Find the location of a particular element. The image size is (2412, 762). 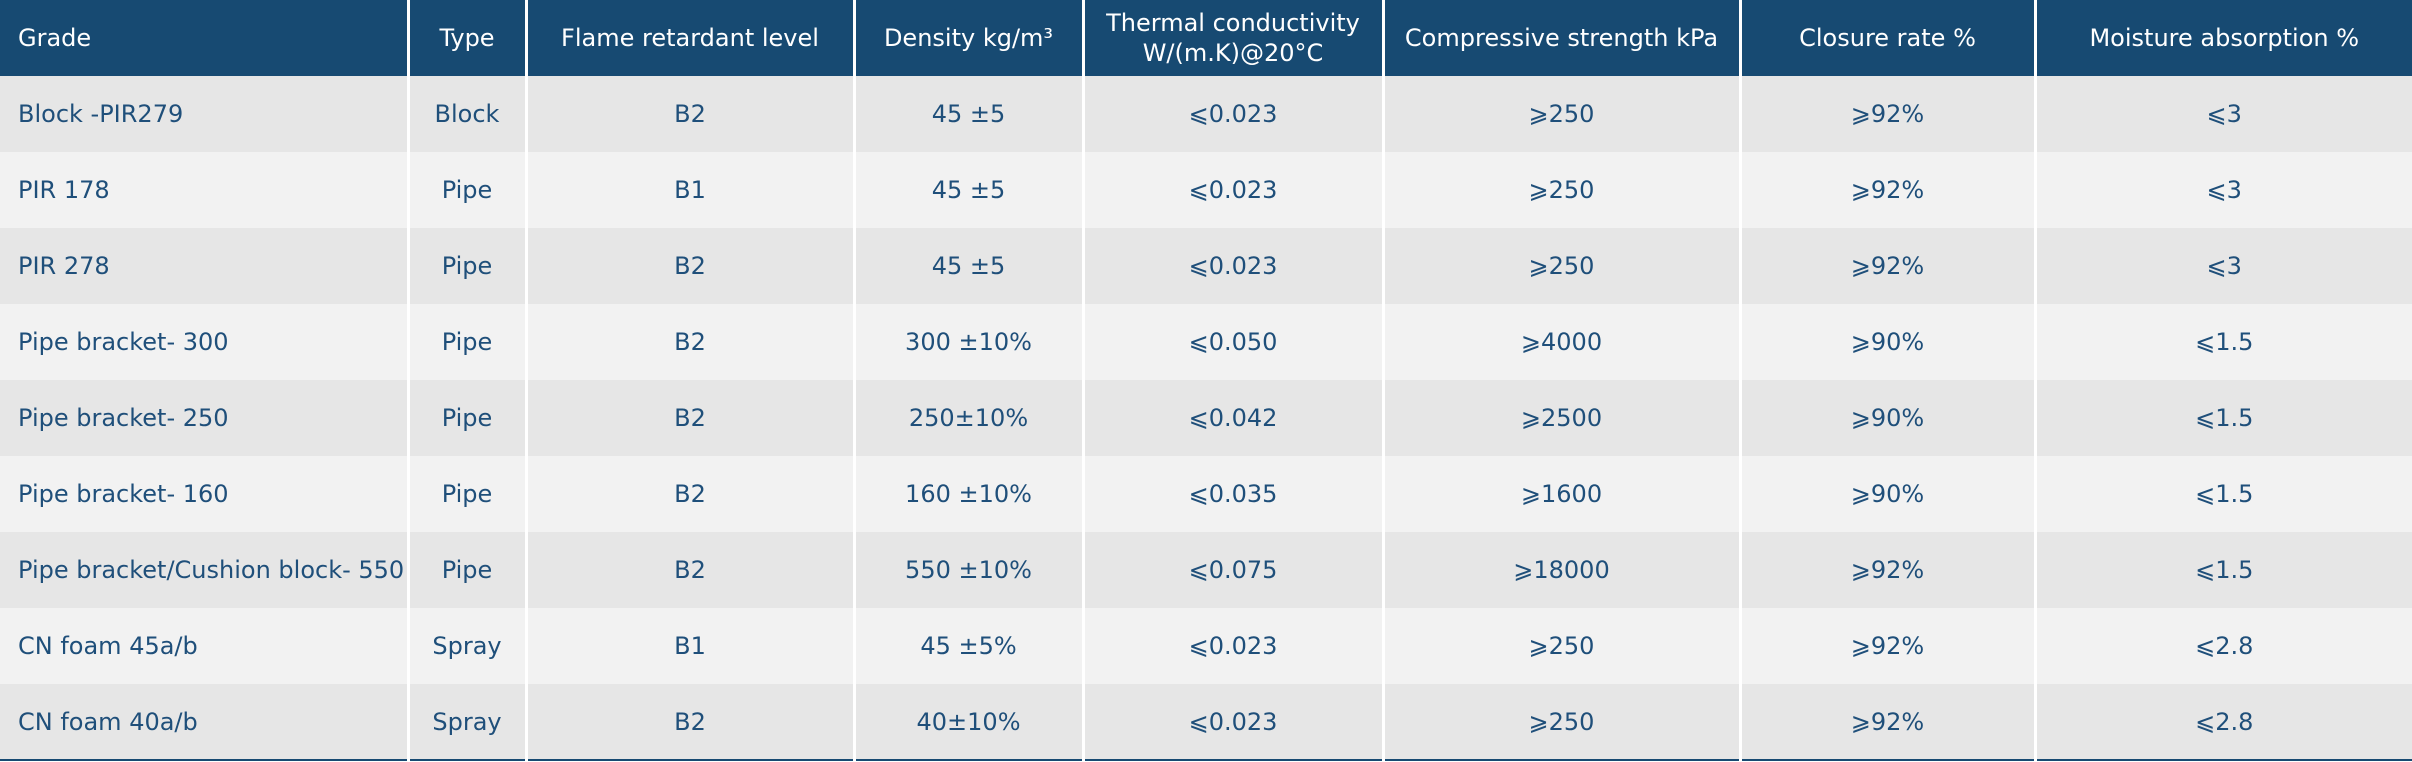

table-cell: ⩽0.035 is located at coordinates (1234, 494).